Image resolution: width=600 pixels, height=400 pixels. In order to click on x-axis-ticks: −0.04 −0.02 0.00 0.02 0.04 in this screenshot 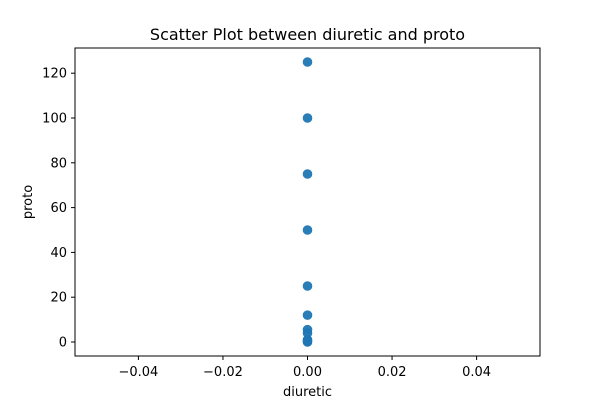, I will do `click(304, 368)`.